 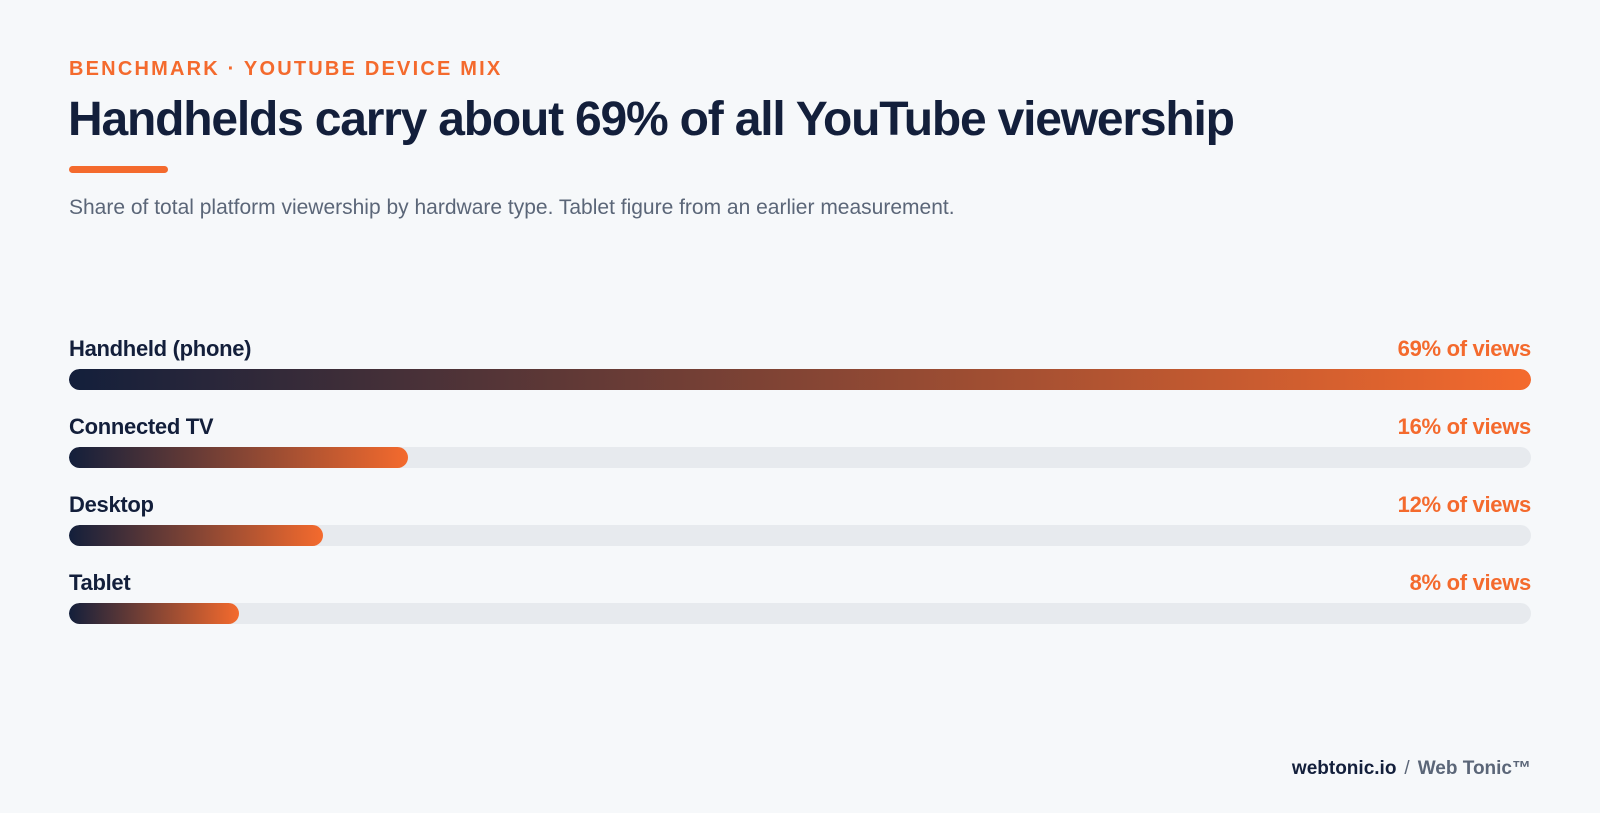 What do you see at coordinates (1474, 768) in the screenshot?
I see `footer-brand: Web Tonic™` at bounding box center [1474, 768].